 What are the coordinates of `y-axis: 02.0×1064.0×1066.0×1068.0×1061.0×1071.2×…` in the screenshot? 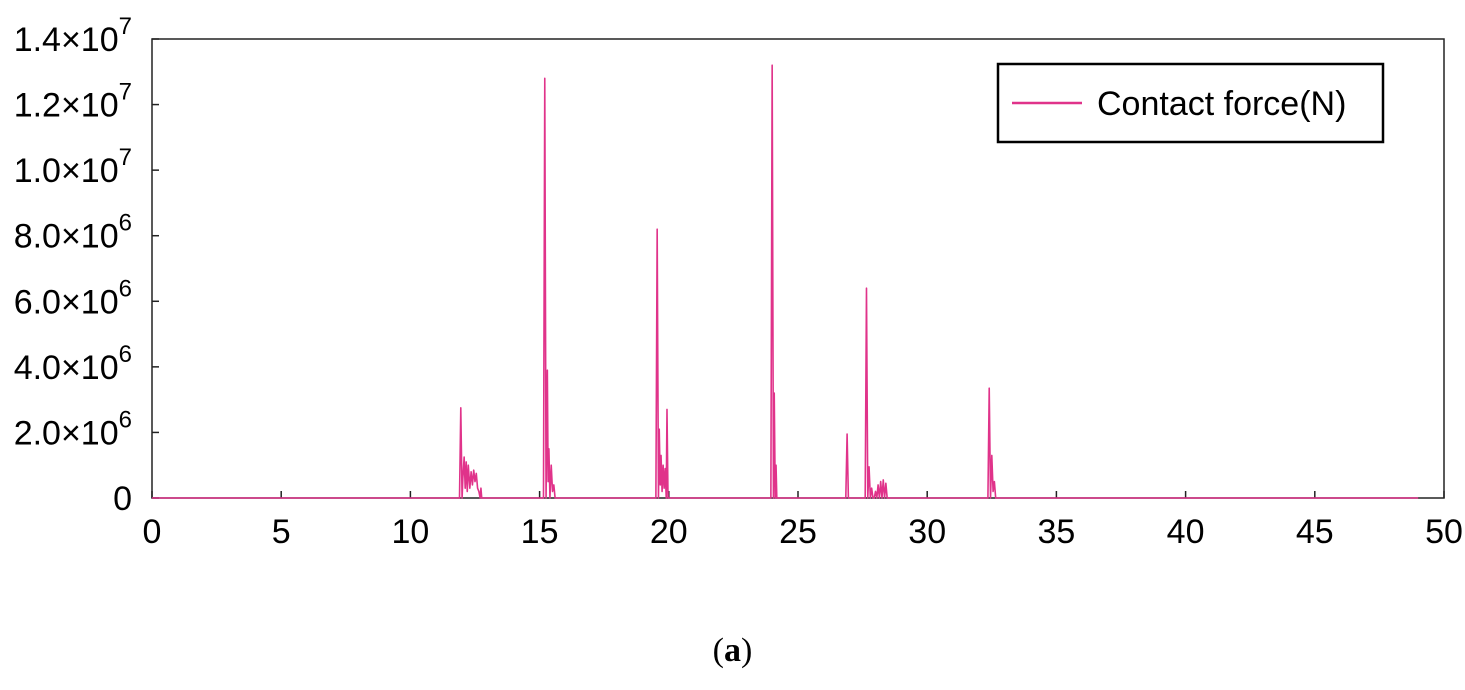 It's located at (86, 265).